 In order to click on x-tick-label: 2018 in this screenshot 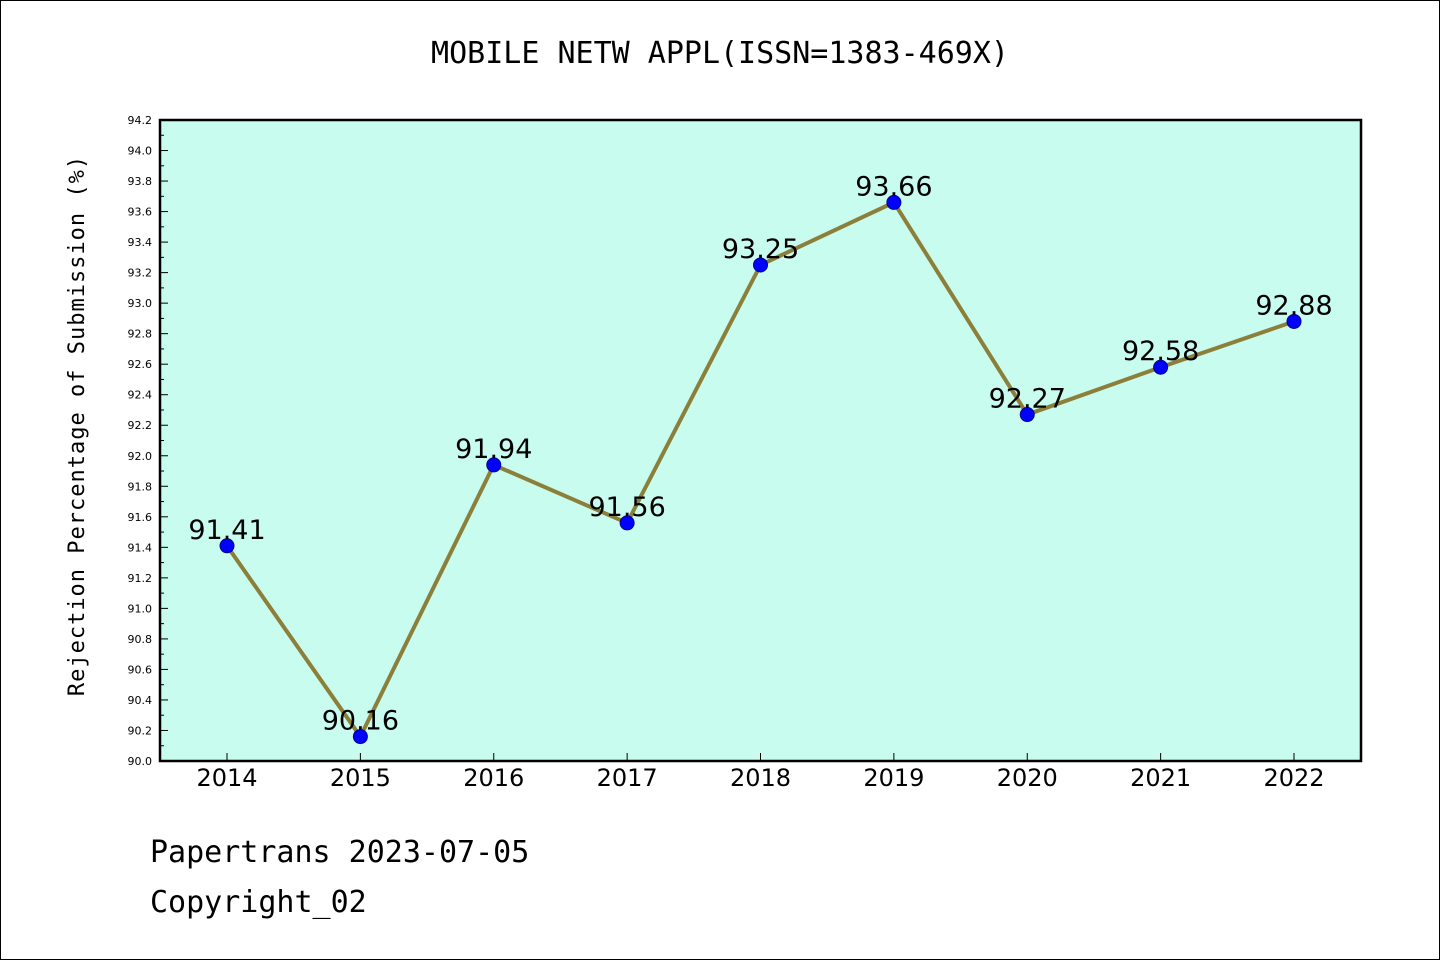, I will do `click(760, 778)`.